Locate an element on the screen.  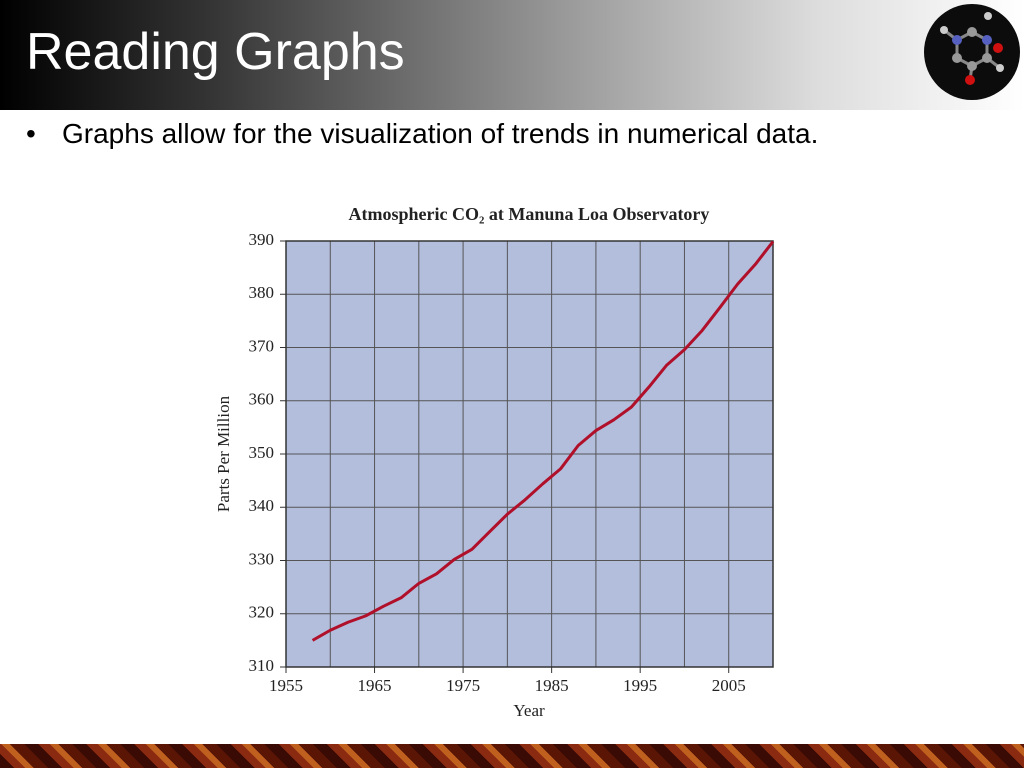
x-tick-label: 1965 is located at coordinates (375, 685).